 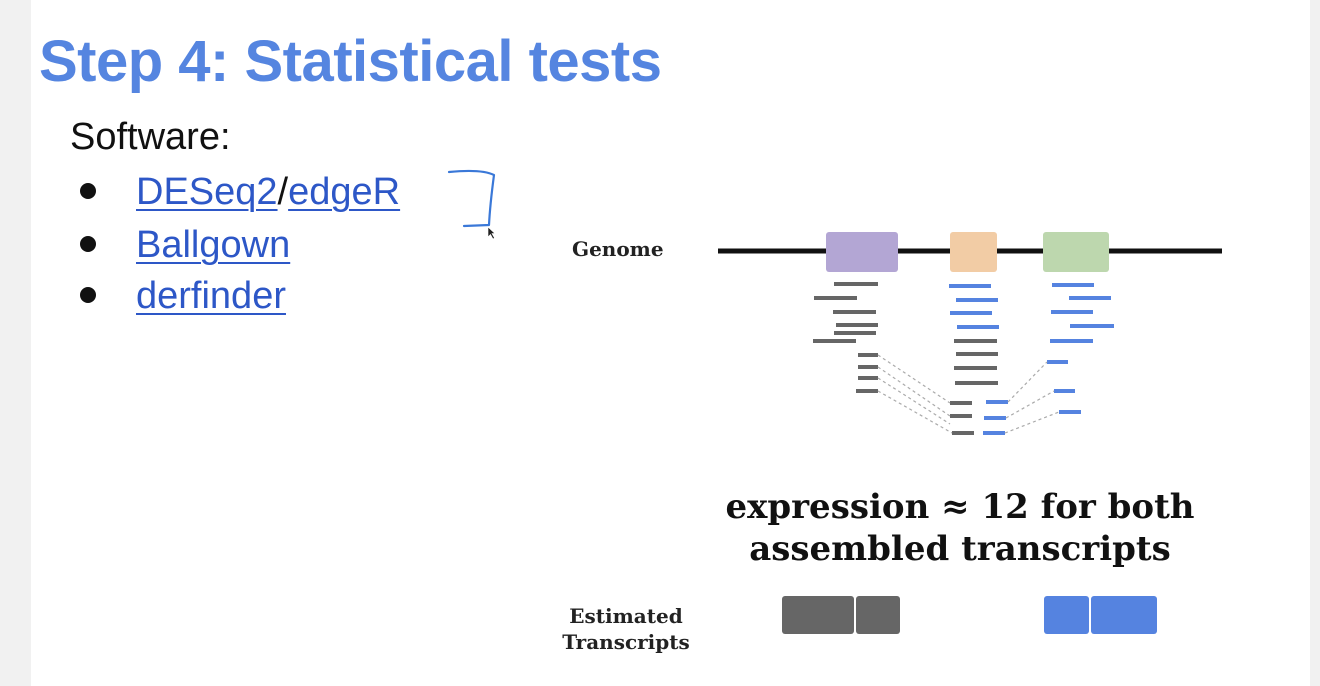 What do you see at coordinates (1100, 615) in the screenshot?
I see `blue-transcript` at bounding box center [1100, 615].